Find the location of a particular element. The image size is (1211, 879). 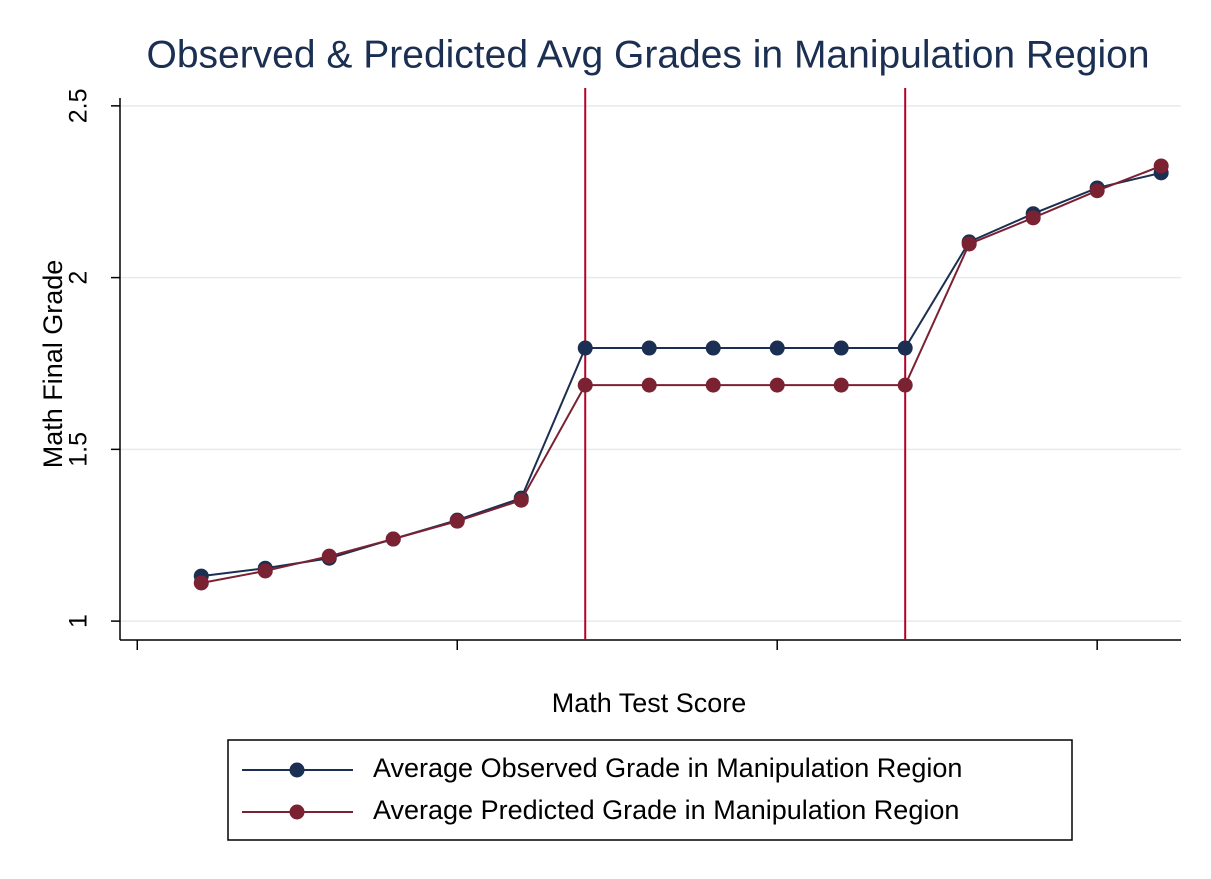

y-tick-label: 2.5 is located at coordinates (79, 105).